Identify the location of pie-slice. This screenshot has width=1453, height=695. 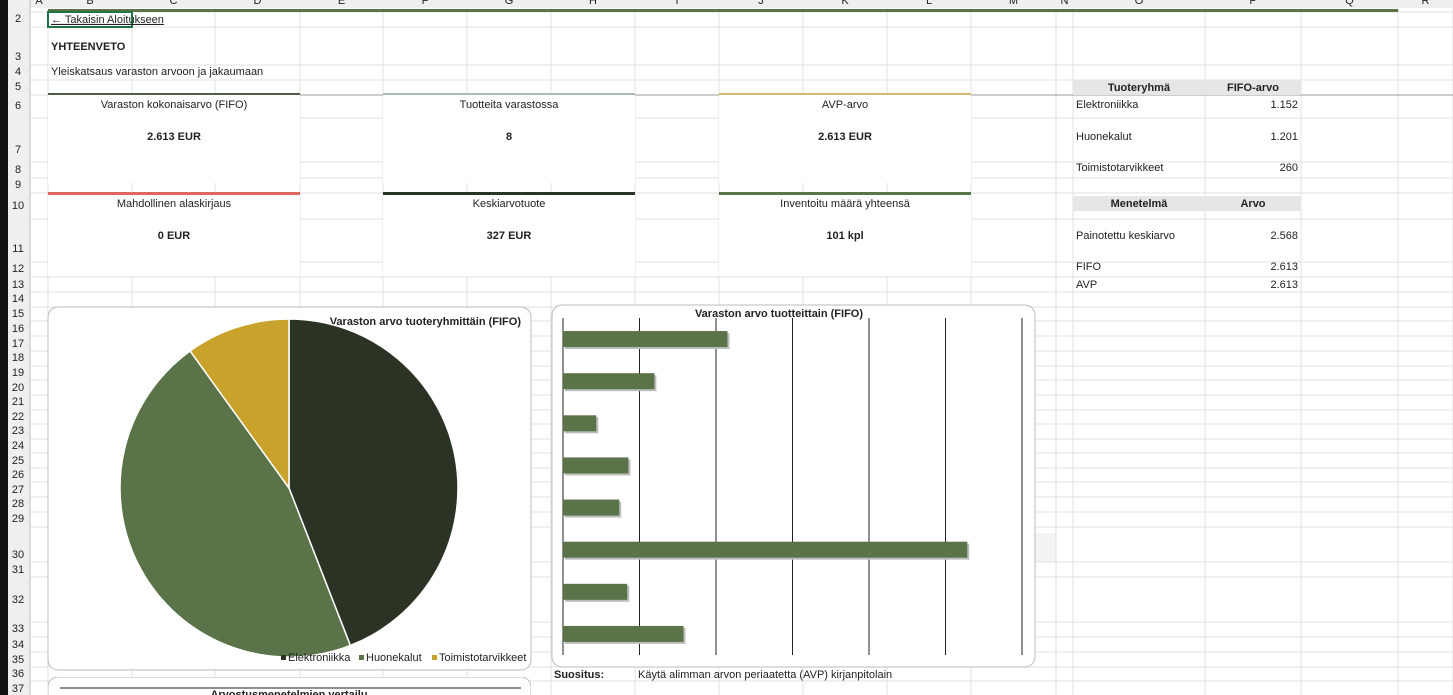
(239, 404).